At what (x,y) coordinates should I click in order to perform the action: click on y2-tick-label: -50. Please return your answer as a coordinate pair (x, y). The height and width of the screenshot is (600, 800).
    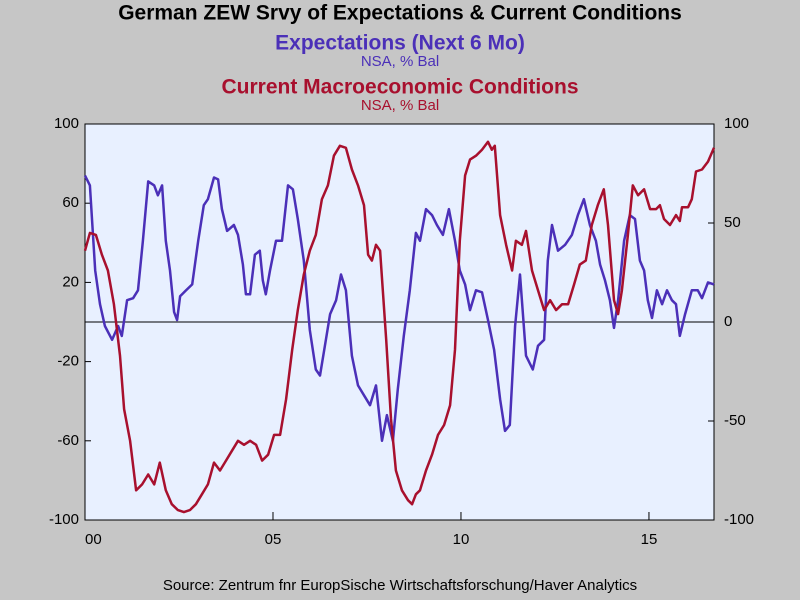
    Looking at the image, I should click on (735, 420).